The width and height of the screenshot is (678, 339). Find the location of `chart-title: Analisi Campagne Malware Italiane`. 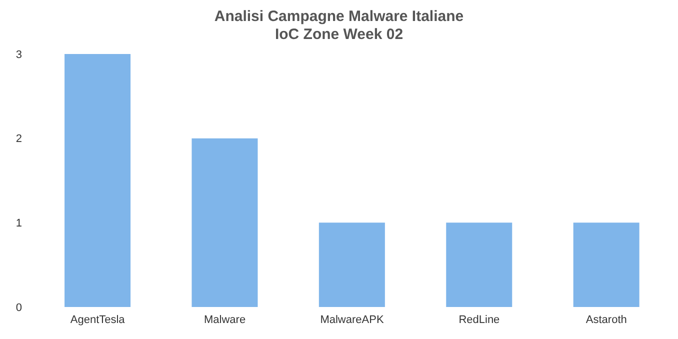

chart-title: Analisi Campagne Malware Italiane is located at coordinates (339, 17).